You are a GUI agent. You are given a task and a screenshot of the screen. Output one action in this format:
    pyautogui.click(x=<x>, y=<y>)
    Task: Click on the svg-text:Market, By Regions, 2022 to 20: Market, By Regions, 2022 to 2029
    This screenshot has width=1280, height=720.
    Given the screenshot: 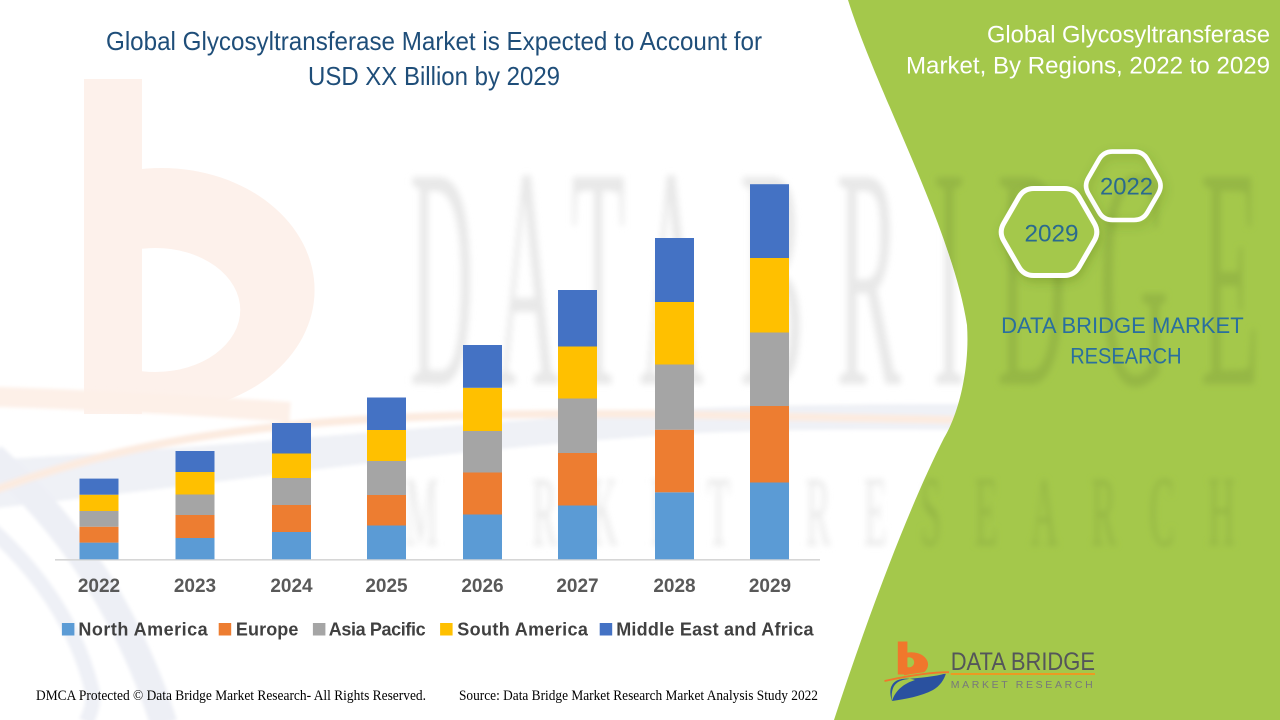 What is the action you would take?
    pyautogui.click(x=1088, y=66)
    